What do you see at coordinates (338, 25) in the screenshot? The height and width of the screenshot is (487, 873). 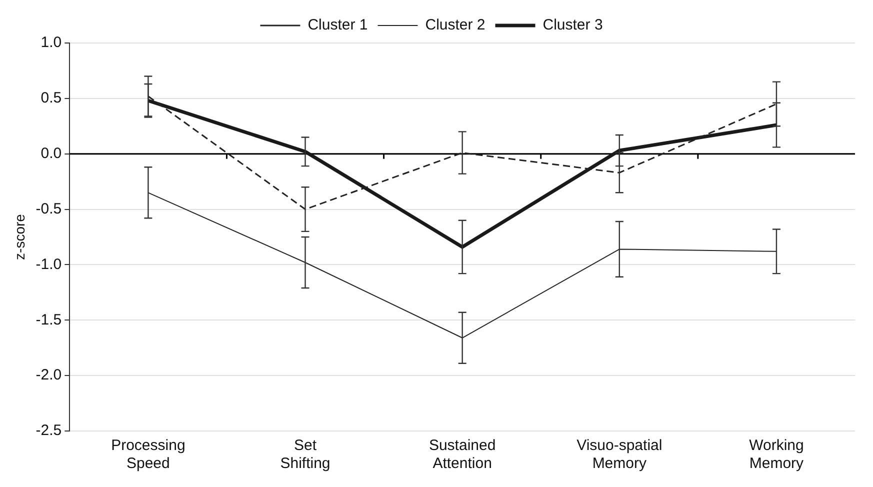 I see `legend-label: Cluster 1` at bounding box center [338, 25].